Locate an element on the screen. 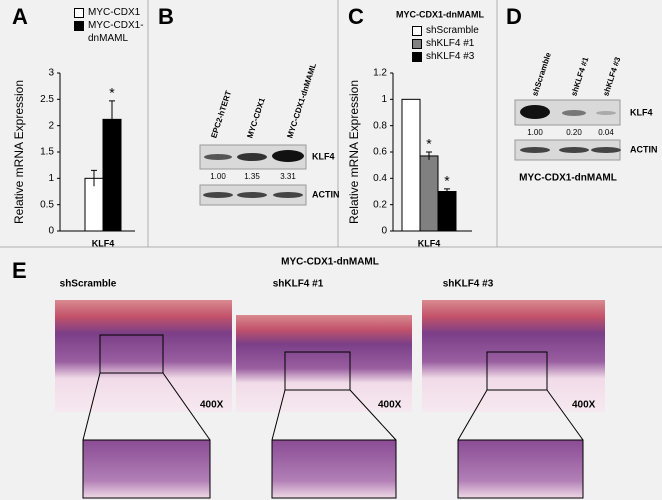 This screenshot has height=500, width=662. chart-title: MYC-CDX1-dnMAML is located at coordinates (440, 14).